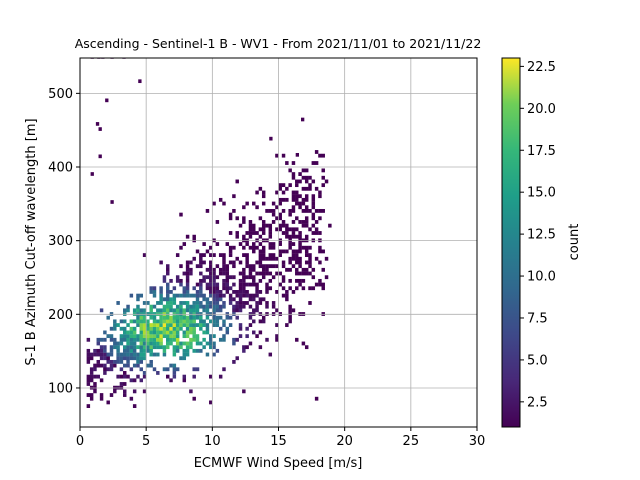  What do you see at coordinates (140, 81) in the screenshot?
I see `outlier-cell` at bounding box center [140, 81].